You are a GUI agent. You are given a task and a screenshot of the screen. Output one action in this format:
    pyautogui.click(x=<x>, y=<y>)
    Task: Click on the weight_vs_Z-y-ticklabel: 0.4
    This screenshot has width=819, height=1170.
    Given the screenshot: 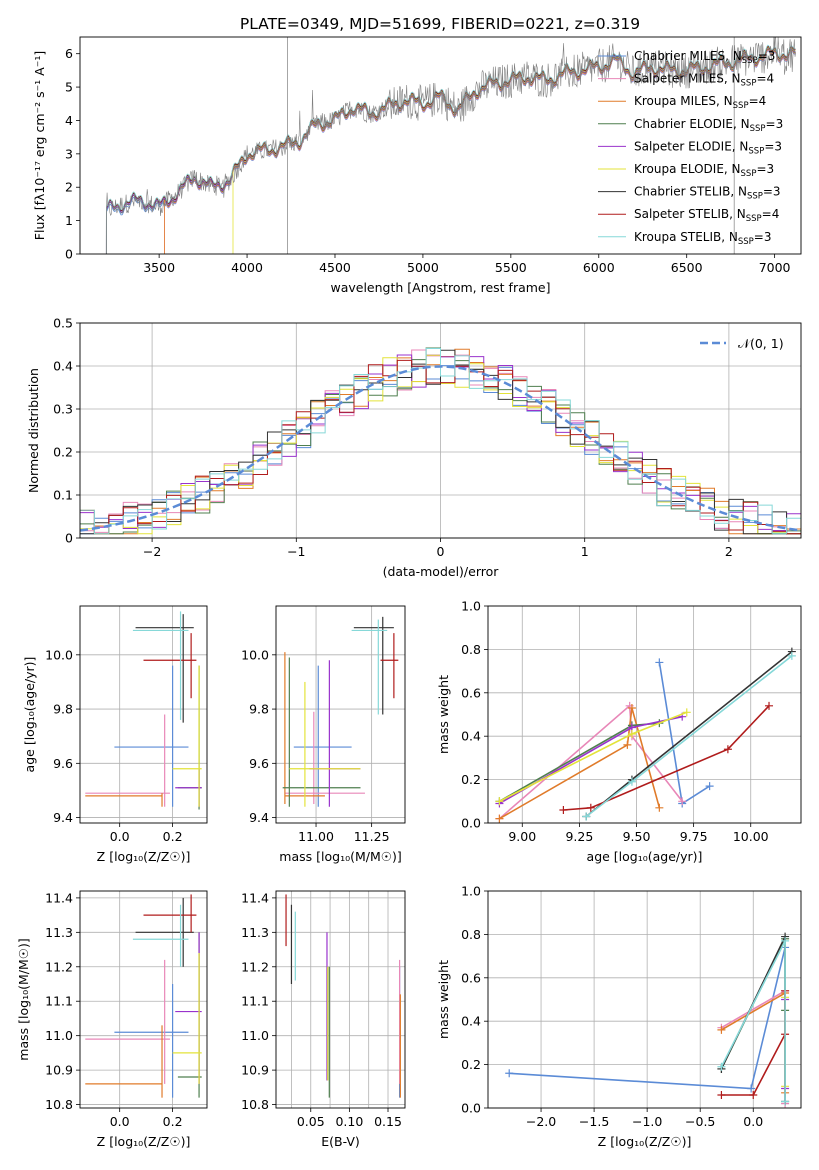 What is the action you would take?
    pyautogui.click(x=471, y=1021)
    